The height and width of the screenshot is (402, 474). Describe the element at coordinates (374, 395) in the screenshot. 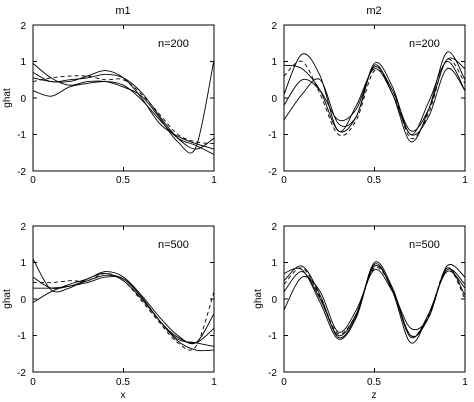

I see `x-axis-label: z` at that location.